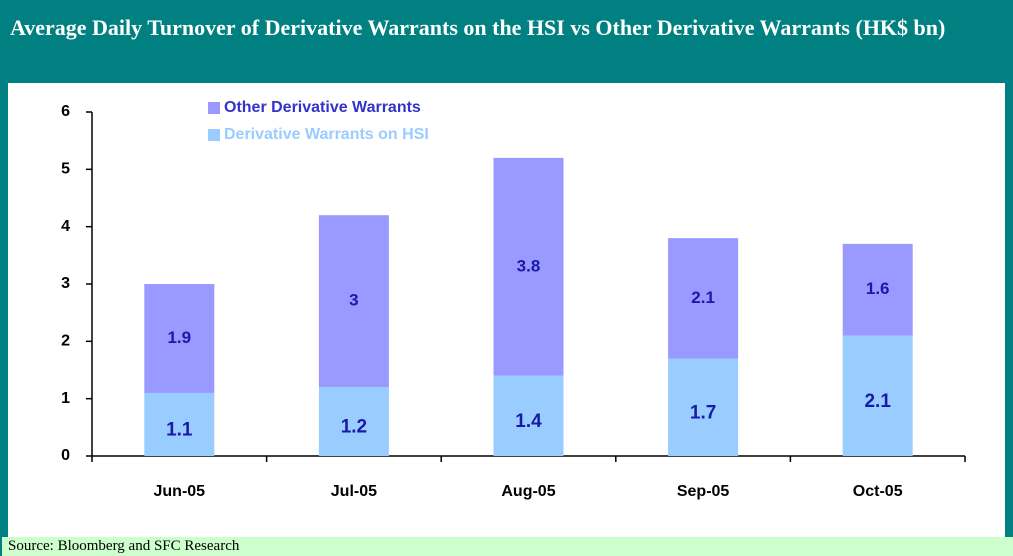 The height and width of the screenshot is (556, 1013). What do you see at coordinates (65, 226) in the screenshot?
I see `y-tick-label: 4` at bounding box center [65, 226].